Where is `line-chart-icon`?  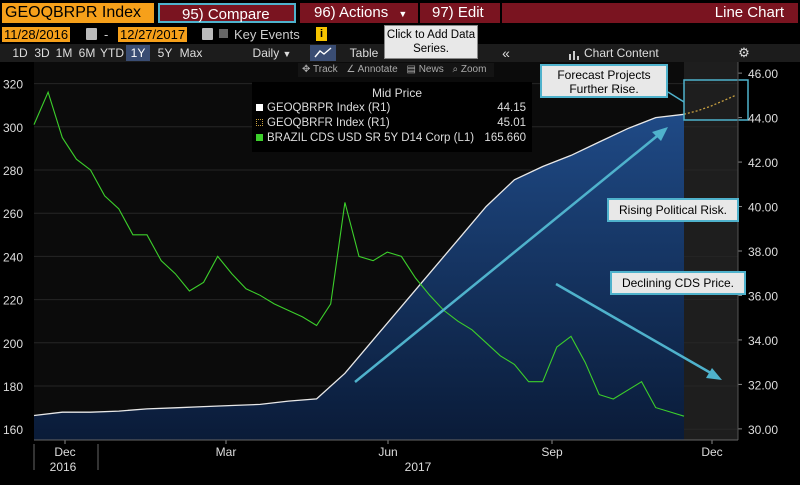
line-chart-icon is located at coordinates (323, 53).